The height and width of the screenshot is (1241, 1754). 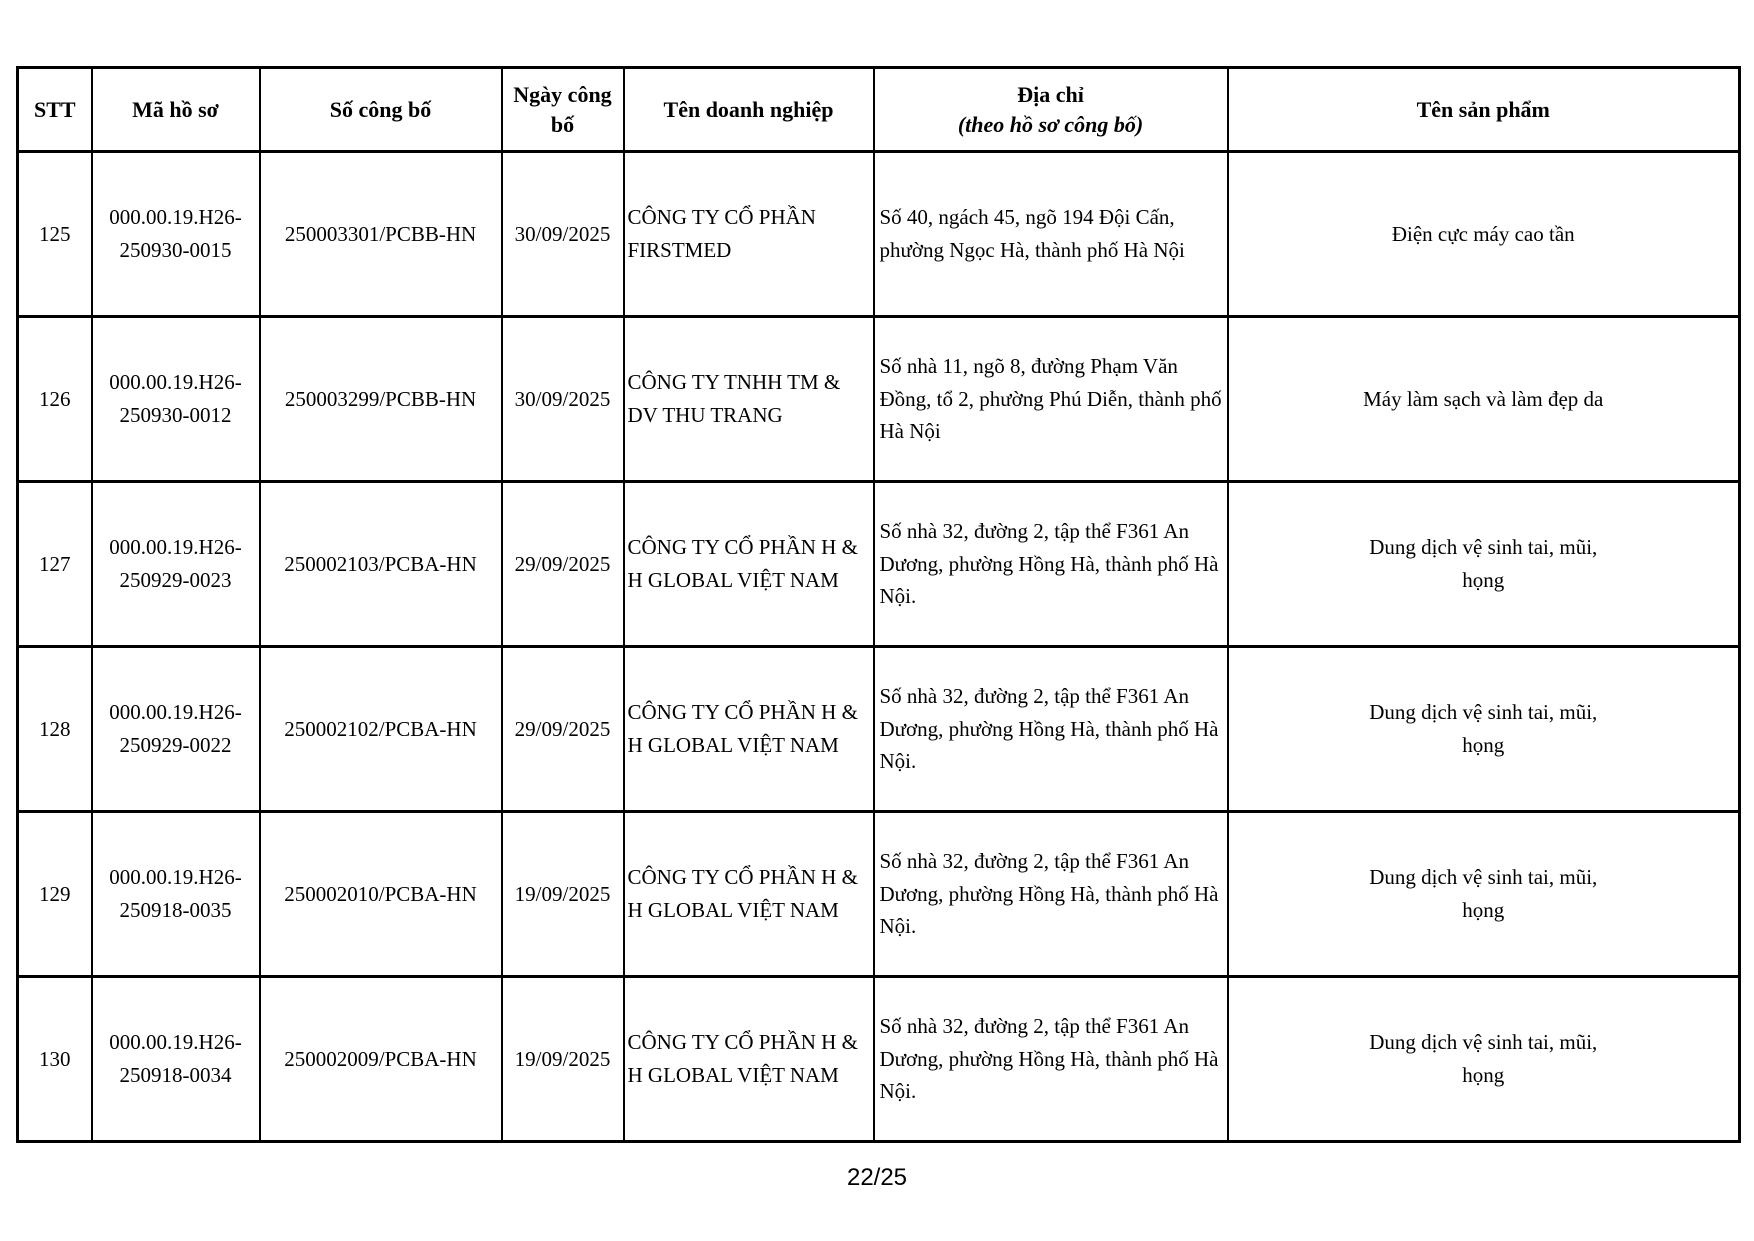 What do you see at coordinates (54, 399) in the screenshot?
I see `cell-stt: 126` at bounding box center [54, 399].